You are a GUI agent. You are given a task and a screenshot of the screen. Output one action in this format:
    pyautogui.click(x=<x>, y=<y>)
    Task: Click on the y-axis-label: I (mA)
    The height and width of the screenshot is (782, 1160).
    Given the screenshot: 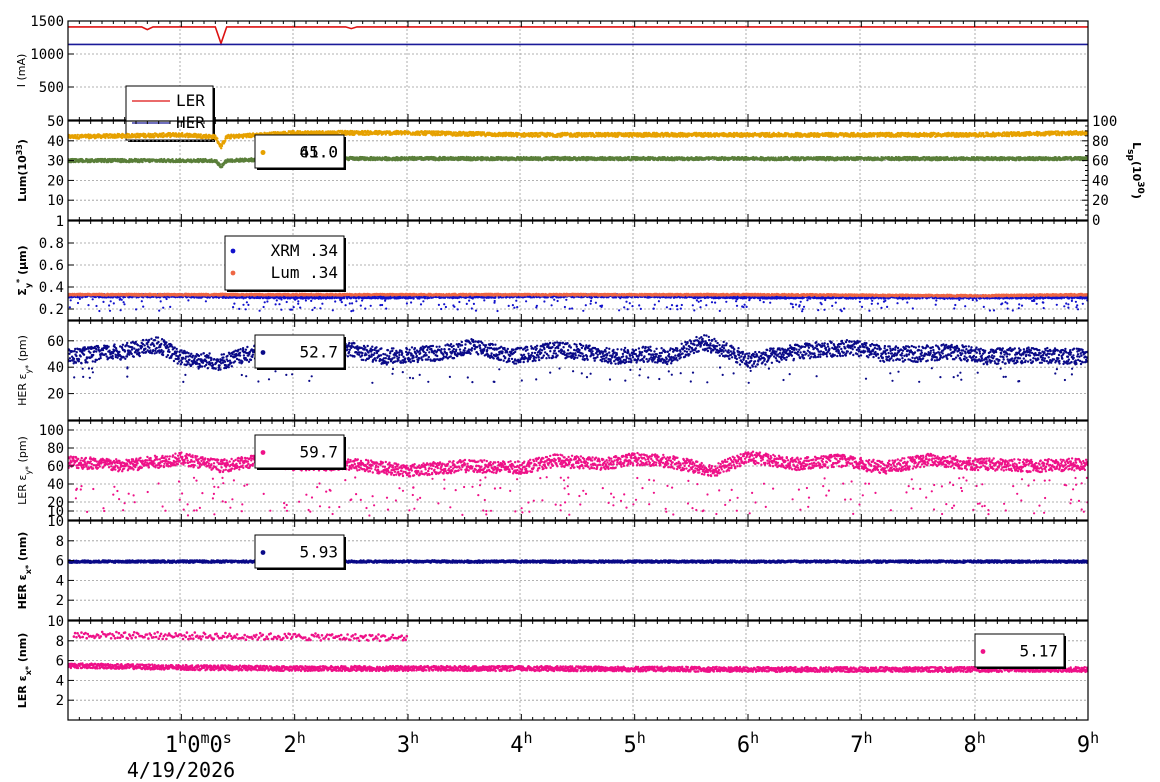 What is the action you would take?
    pyautogui.click(x=21, y=71)
    